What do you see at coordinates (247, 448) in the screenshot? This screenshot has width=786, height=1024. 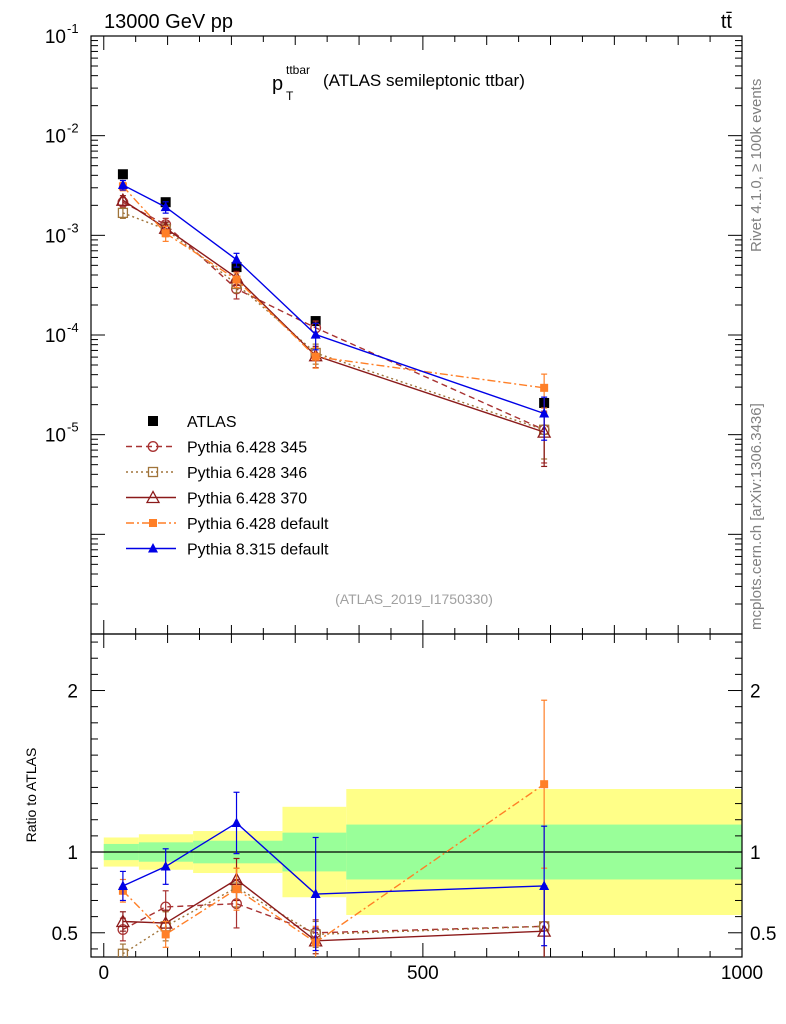 I see `legend-label: Pythia 6.428 345` at bounding box center [247, 448].